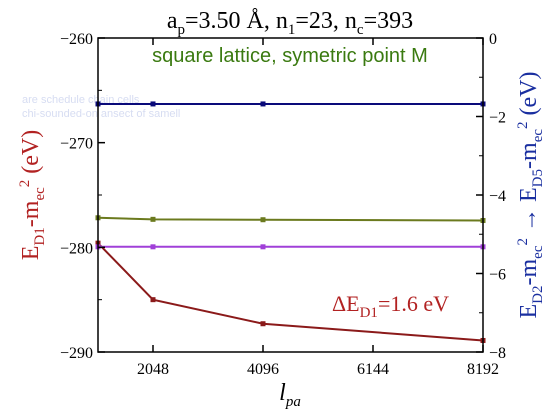 The width and height of the screenshot is (550, 417). What do you see at coordinates (290, 56) in the screenshot?
I see `chart-subtitle: square lattice, symetric point M` at bounding box center [290, 56].